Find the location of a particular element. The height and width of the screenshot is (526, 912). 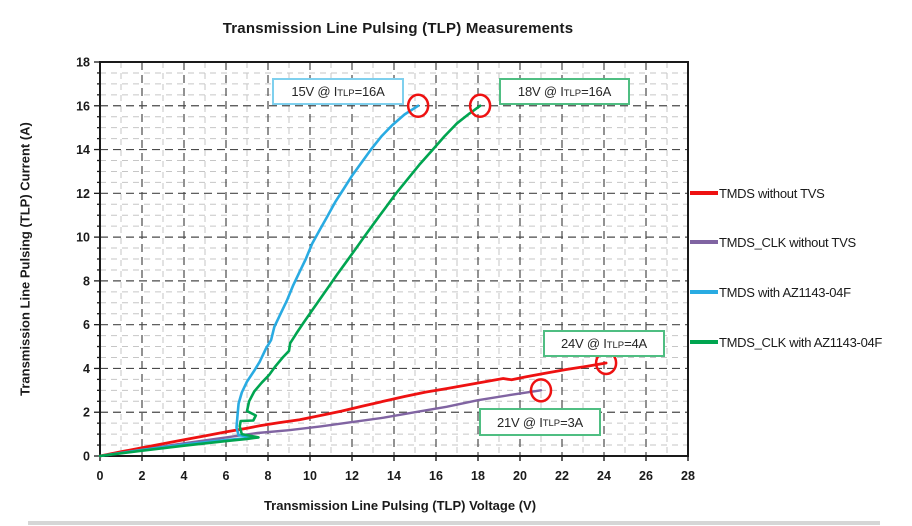

y-tick-label: 0 is located at coordinates (86, 457).